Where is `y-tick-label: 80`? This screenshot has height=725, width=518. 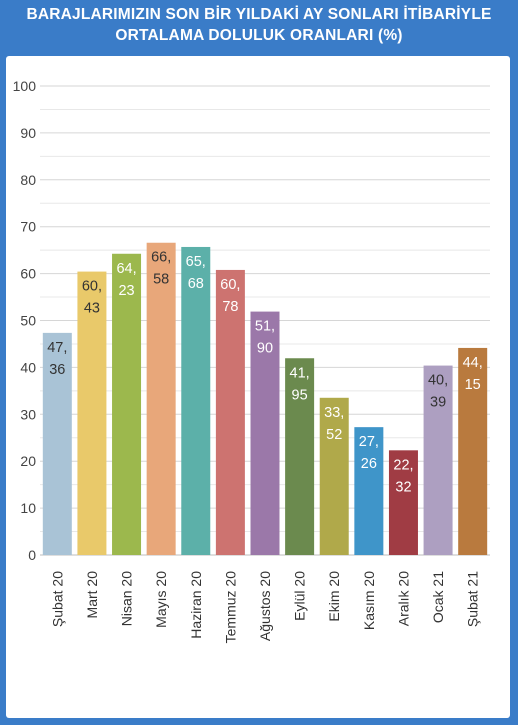 y-tick-label: 80 is located at coordinates (28, 180).